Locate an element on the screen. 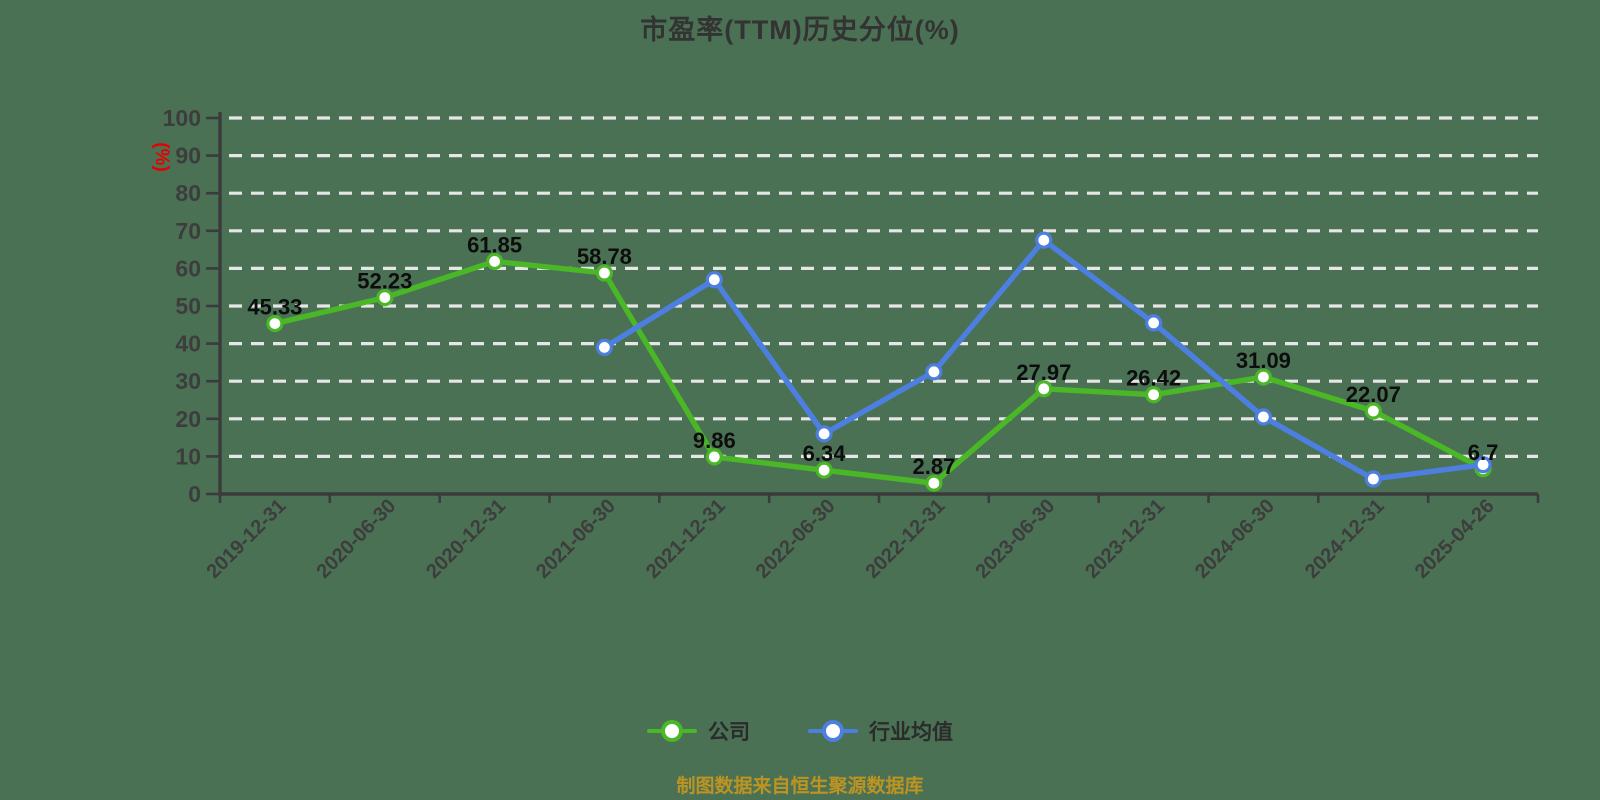 The height and width of the screenshot is (800, 1600). legend-label-company: 公司 is located at coordinates (729, 732).